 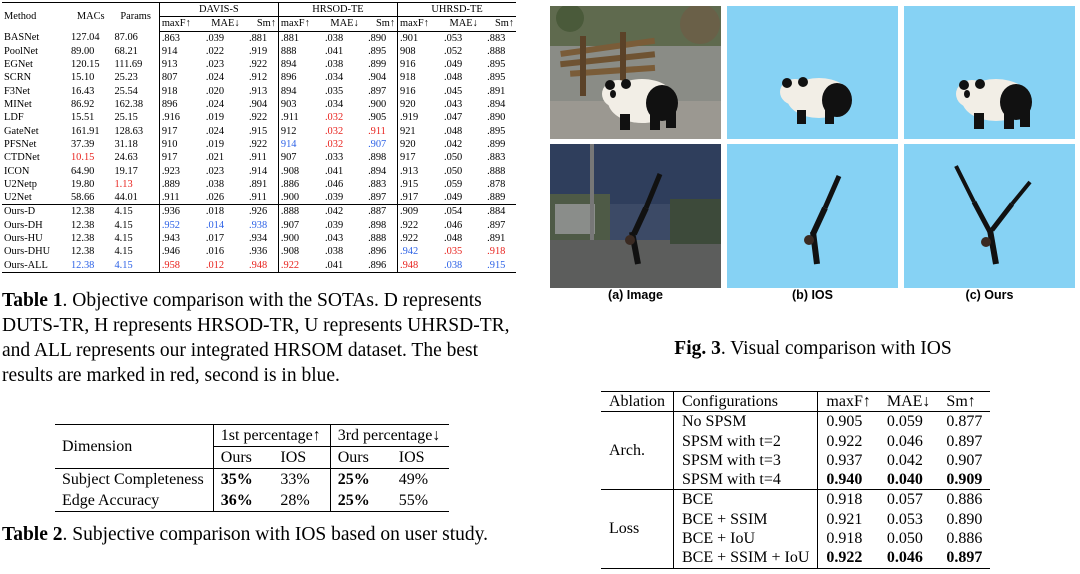 I want to click on metric-cell: .900, so click(x=300, y=239).